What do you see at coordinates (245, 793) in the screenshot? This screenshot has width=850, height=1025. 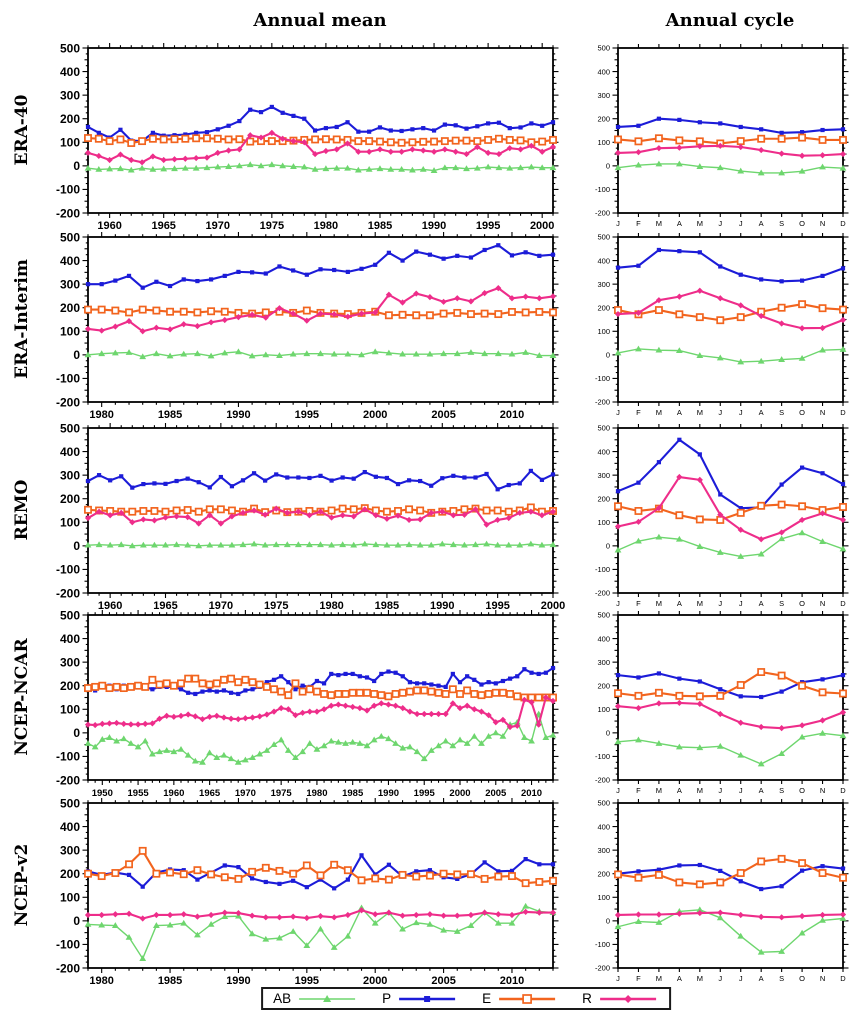 I see `svg-text: 1970` at bounding box center [245, 793].